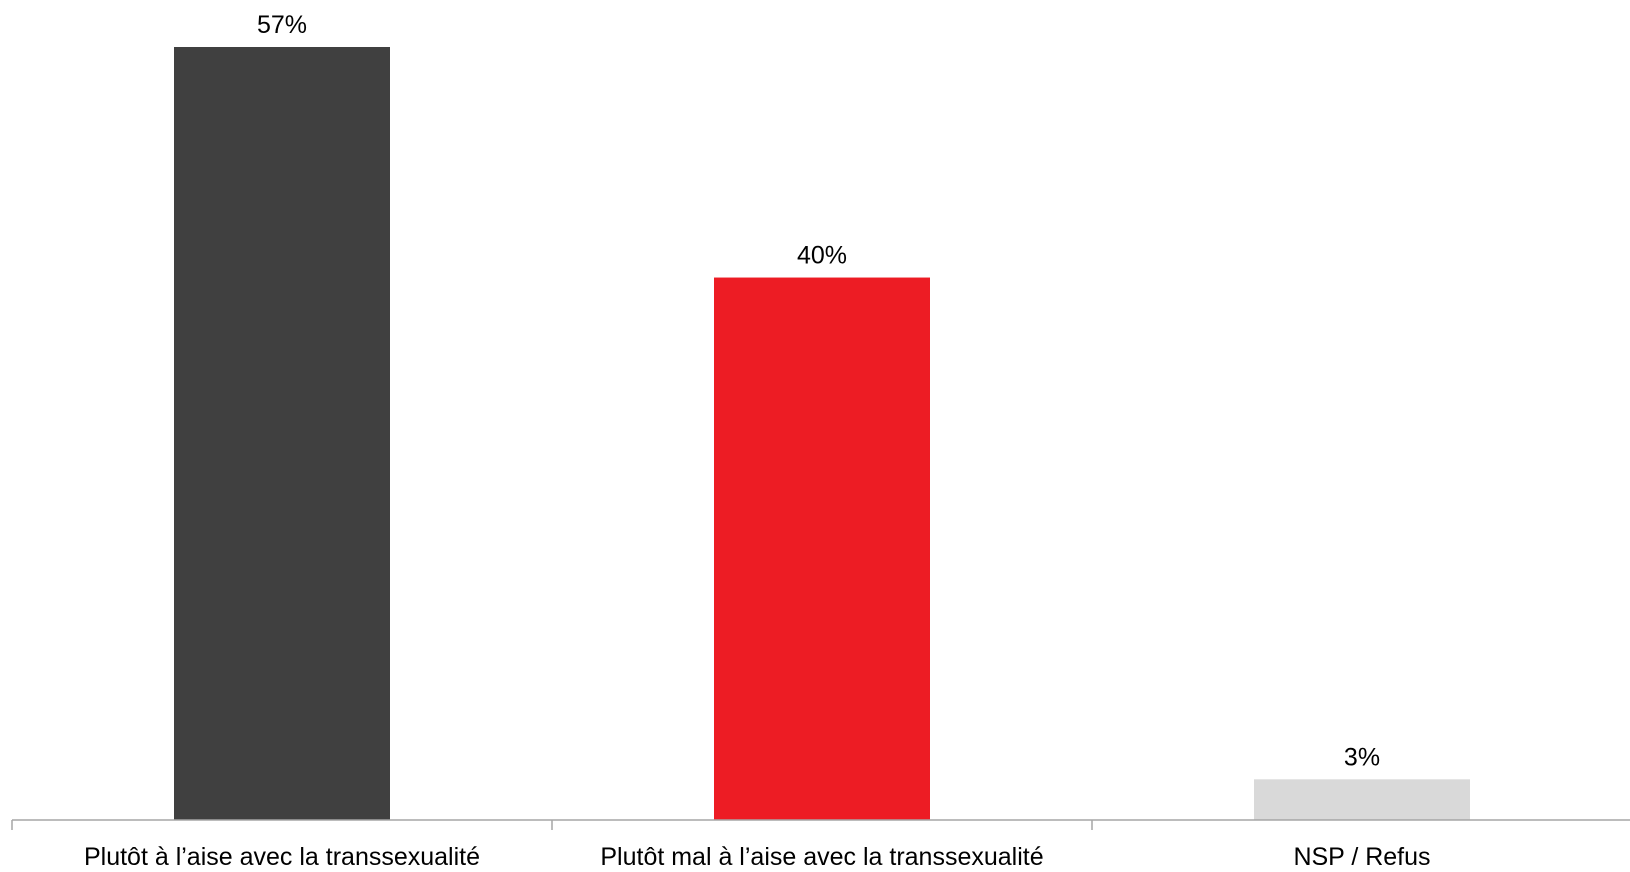  What do you see at coordinates (1362, 757) in the screenshot?
I see `bar-value-label: 3%` at bounding box center [1362, 757].